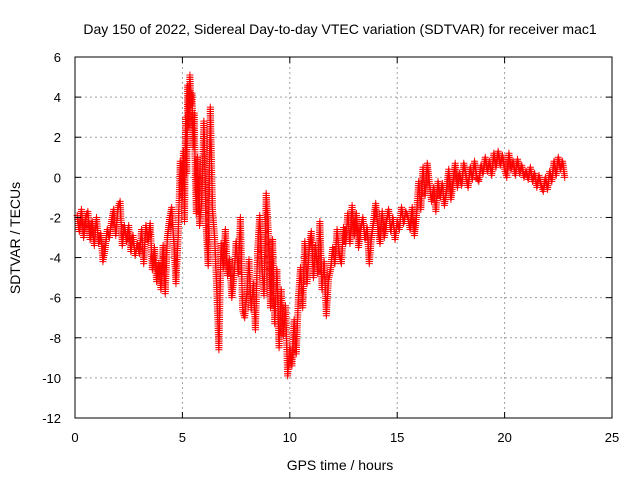 The width and height of the screenshot is (640, 480). What do you see at coordinates (55, 258) in the screenshot?
I see `y-tick-label: -4` at bounding box center [55, 258].